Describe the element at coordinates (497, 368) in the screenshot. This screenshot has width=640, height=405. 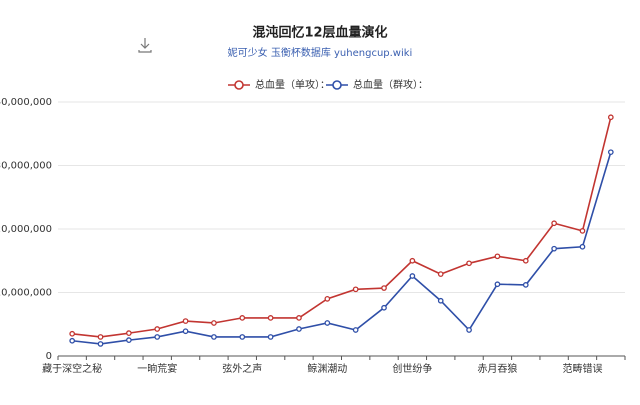
I see `x-tick-label: 赤月吞狼` at that location.